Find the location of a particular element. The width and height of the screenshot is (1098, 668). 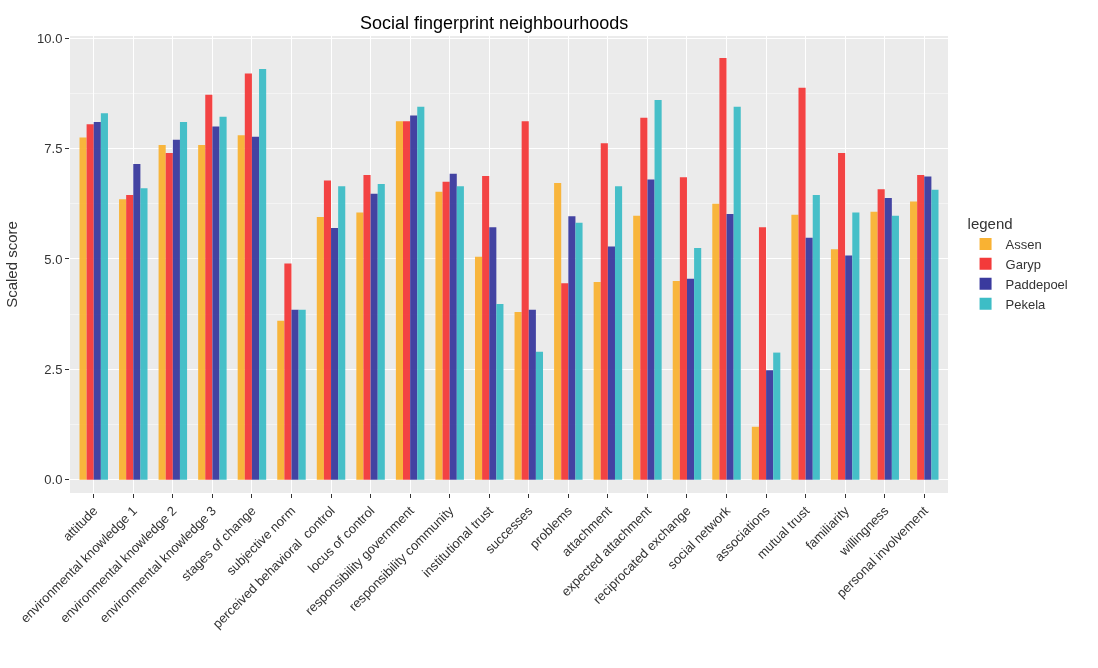

legend-label: Pekela is located at coordinates (1026, 304).